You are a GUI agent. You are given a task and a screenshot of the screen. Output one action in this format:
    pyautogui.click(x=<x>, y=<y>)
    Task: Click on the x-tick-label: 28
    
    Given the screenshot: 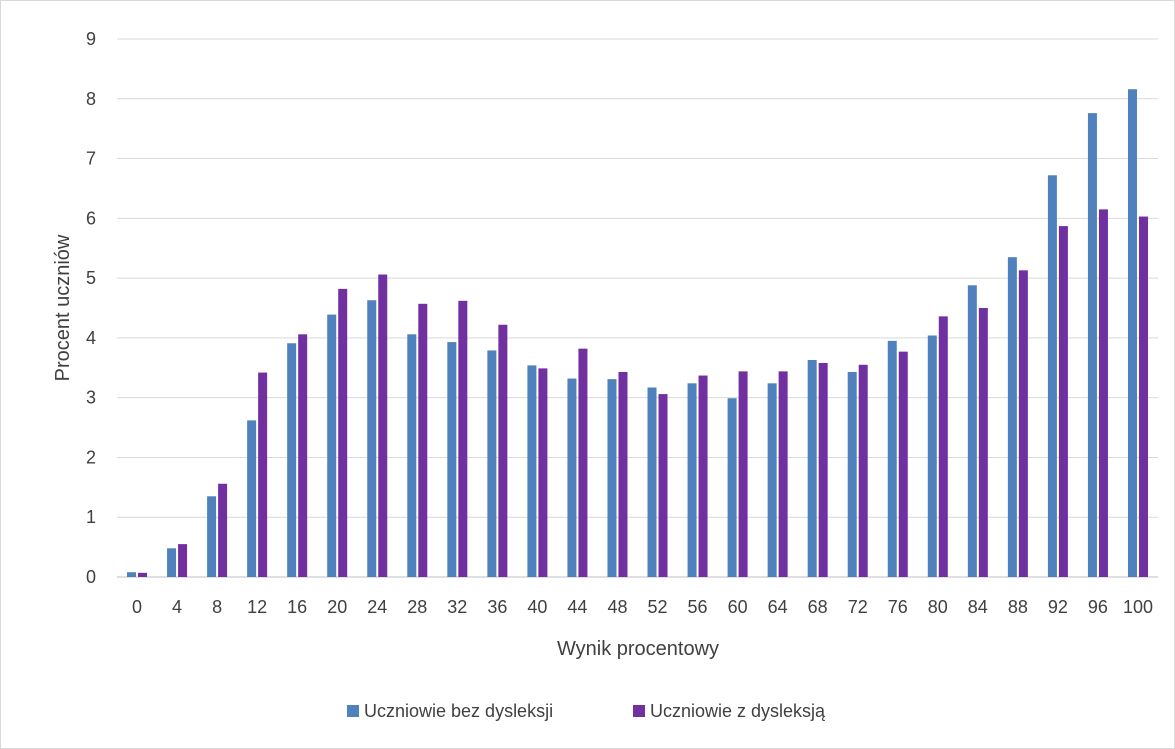 What is the action you would take?
    pyautogui.click(x=417, y=607)
    